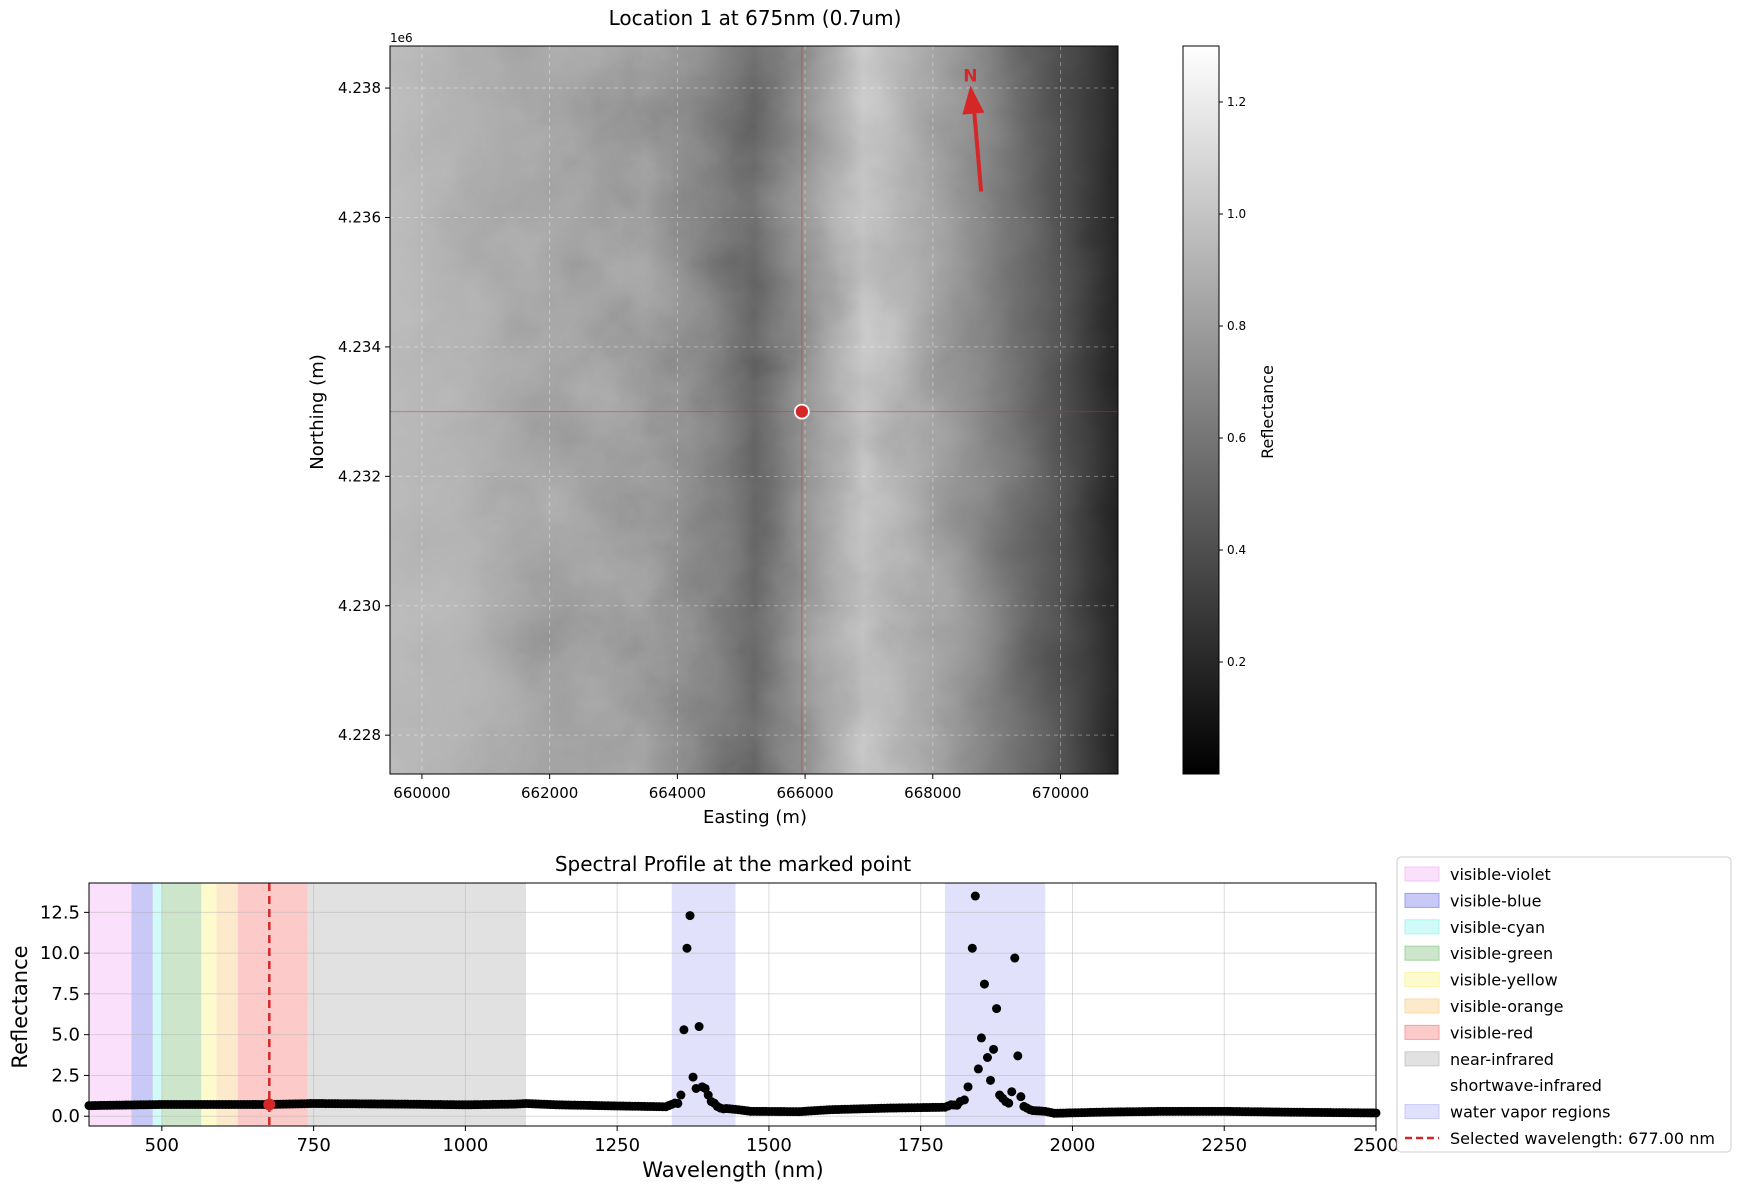  Describe the element at coordinates (617, 1145) in the screenshot. I see `spectral-x-tick-label: 1250` at that location.